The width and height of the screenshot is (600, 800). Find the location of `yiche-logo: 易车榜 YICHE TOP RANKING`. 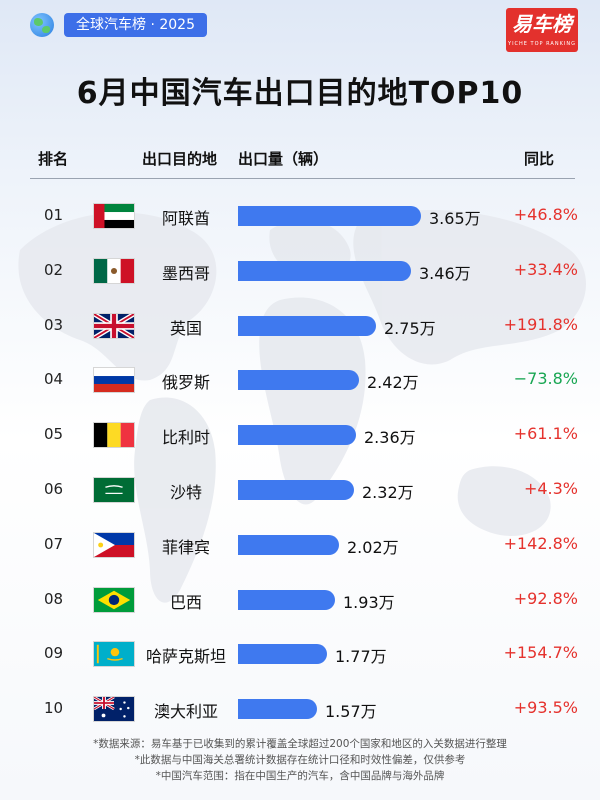

yiche-logo: 易车榜 YICHE TOP RANKING is located at coordinates (542, 30).